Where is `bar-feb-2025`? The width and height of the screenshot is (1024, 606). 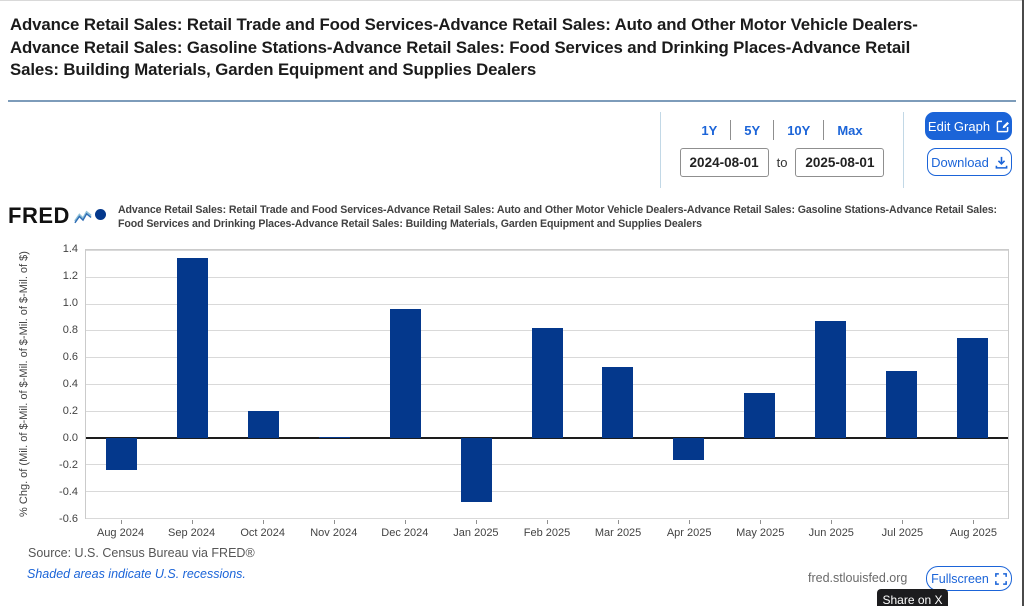
bar-feb-2025 is located at coordinates (547, 382).